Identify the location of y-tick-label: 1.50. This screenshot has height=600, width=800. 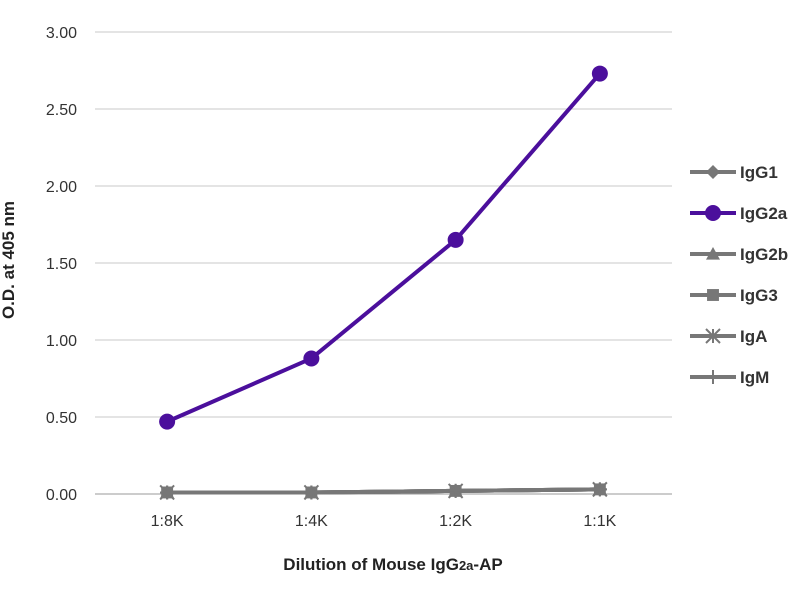
(61, 264).